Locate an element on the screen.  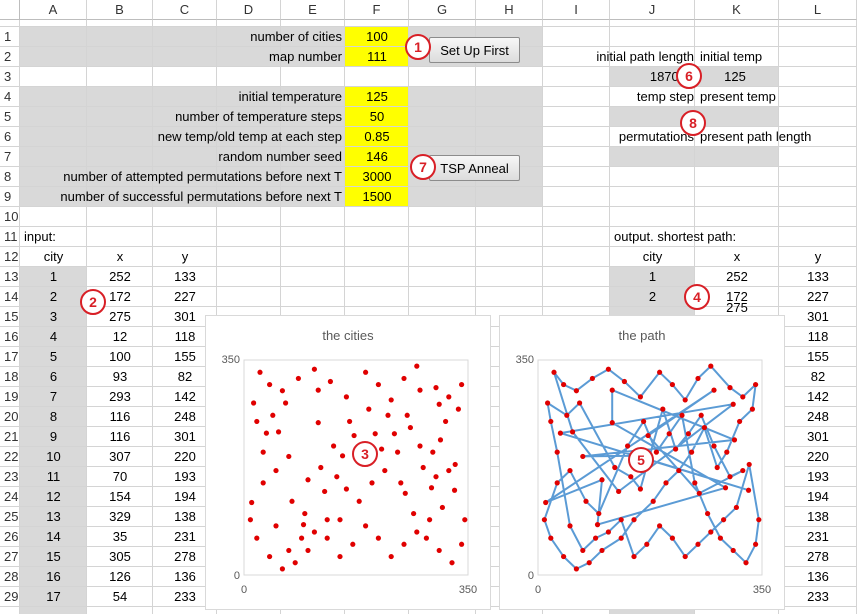
row-header: 6 is located at coordinates (8, 136).